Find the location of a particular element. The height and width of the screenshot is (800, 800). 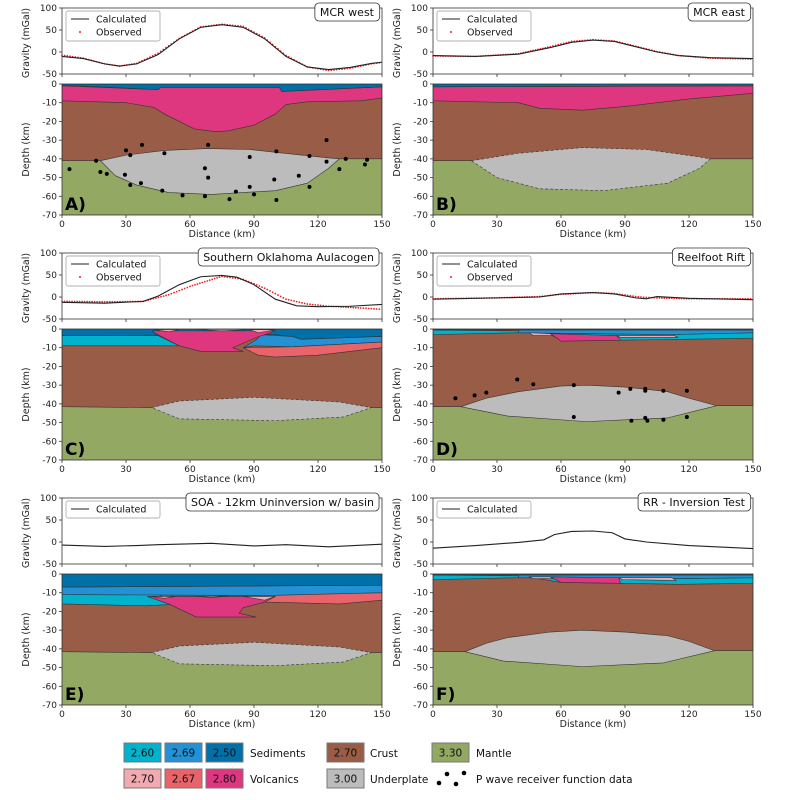

x-axis-label: Distance (km) is located at coordinates (222, 479).